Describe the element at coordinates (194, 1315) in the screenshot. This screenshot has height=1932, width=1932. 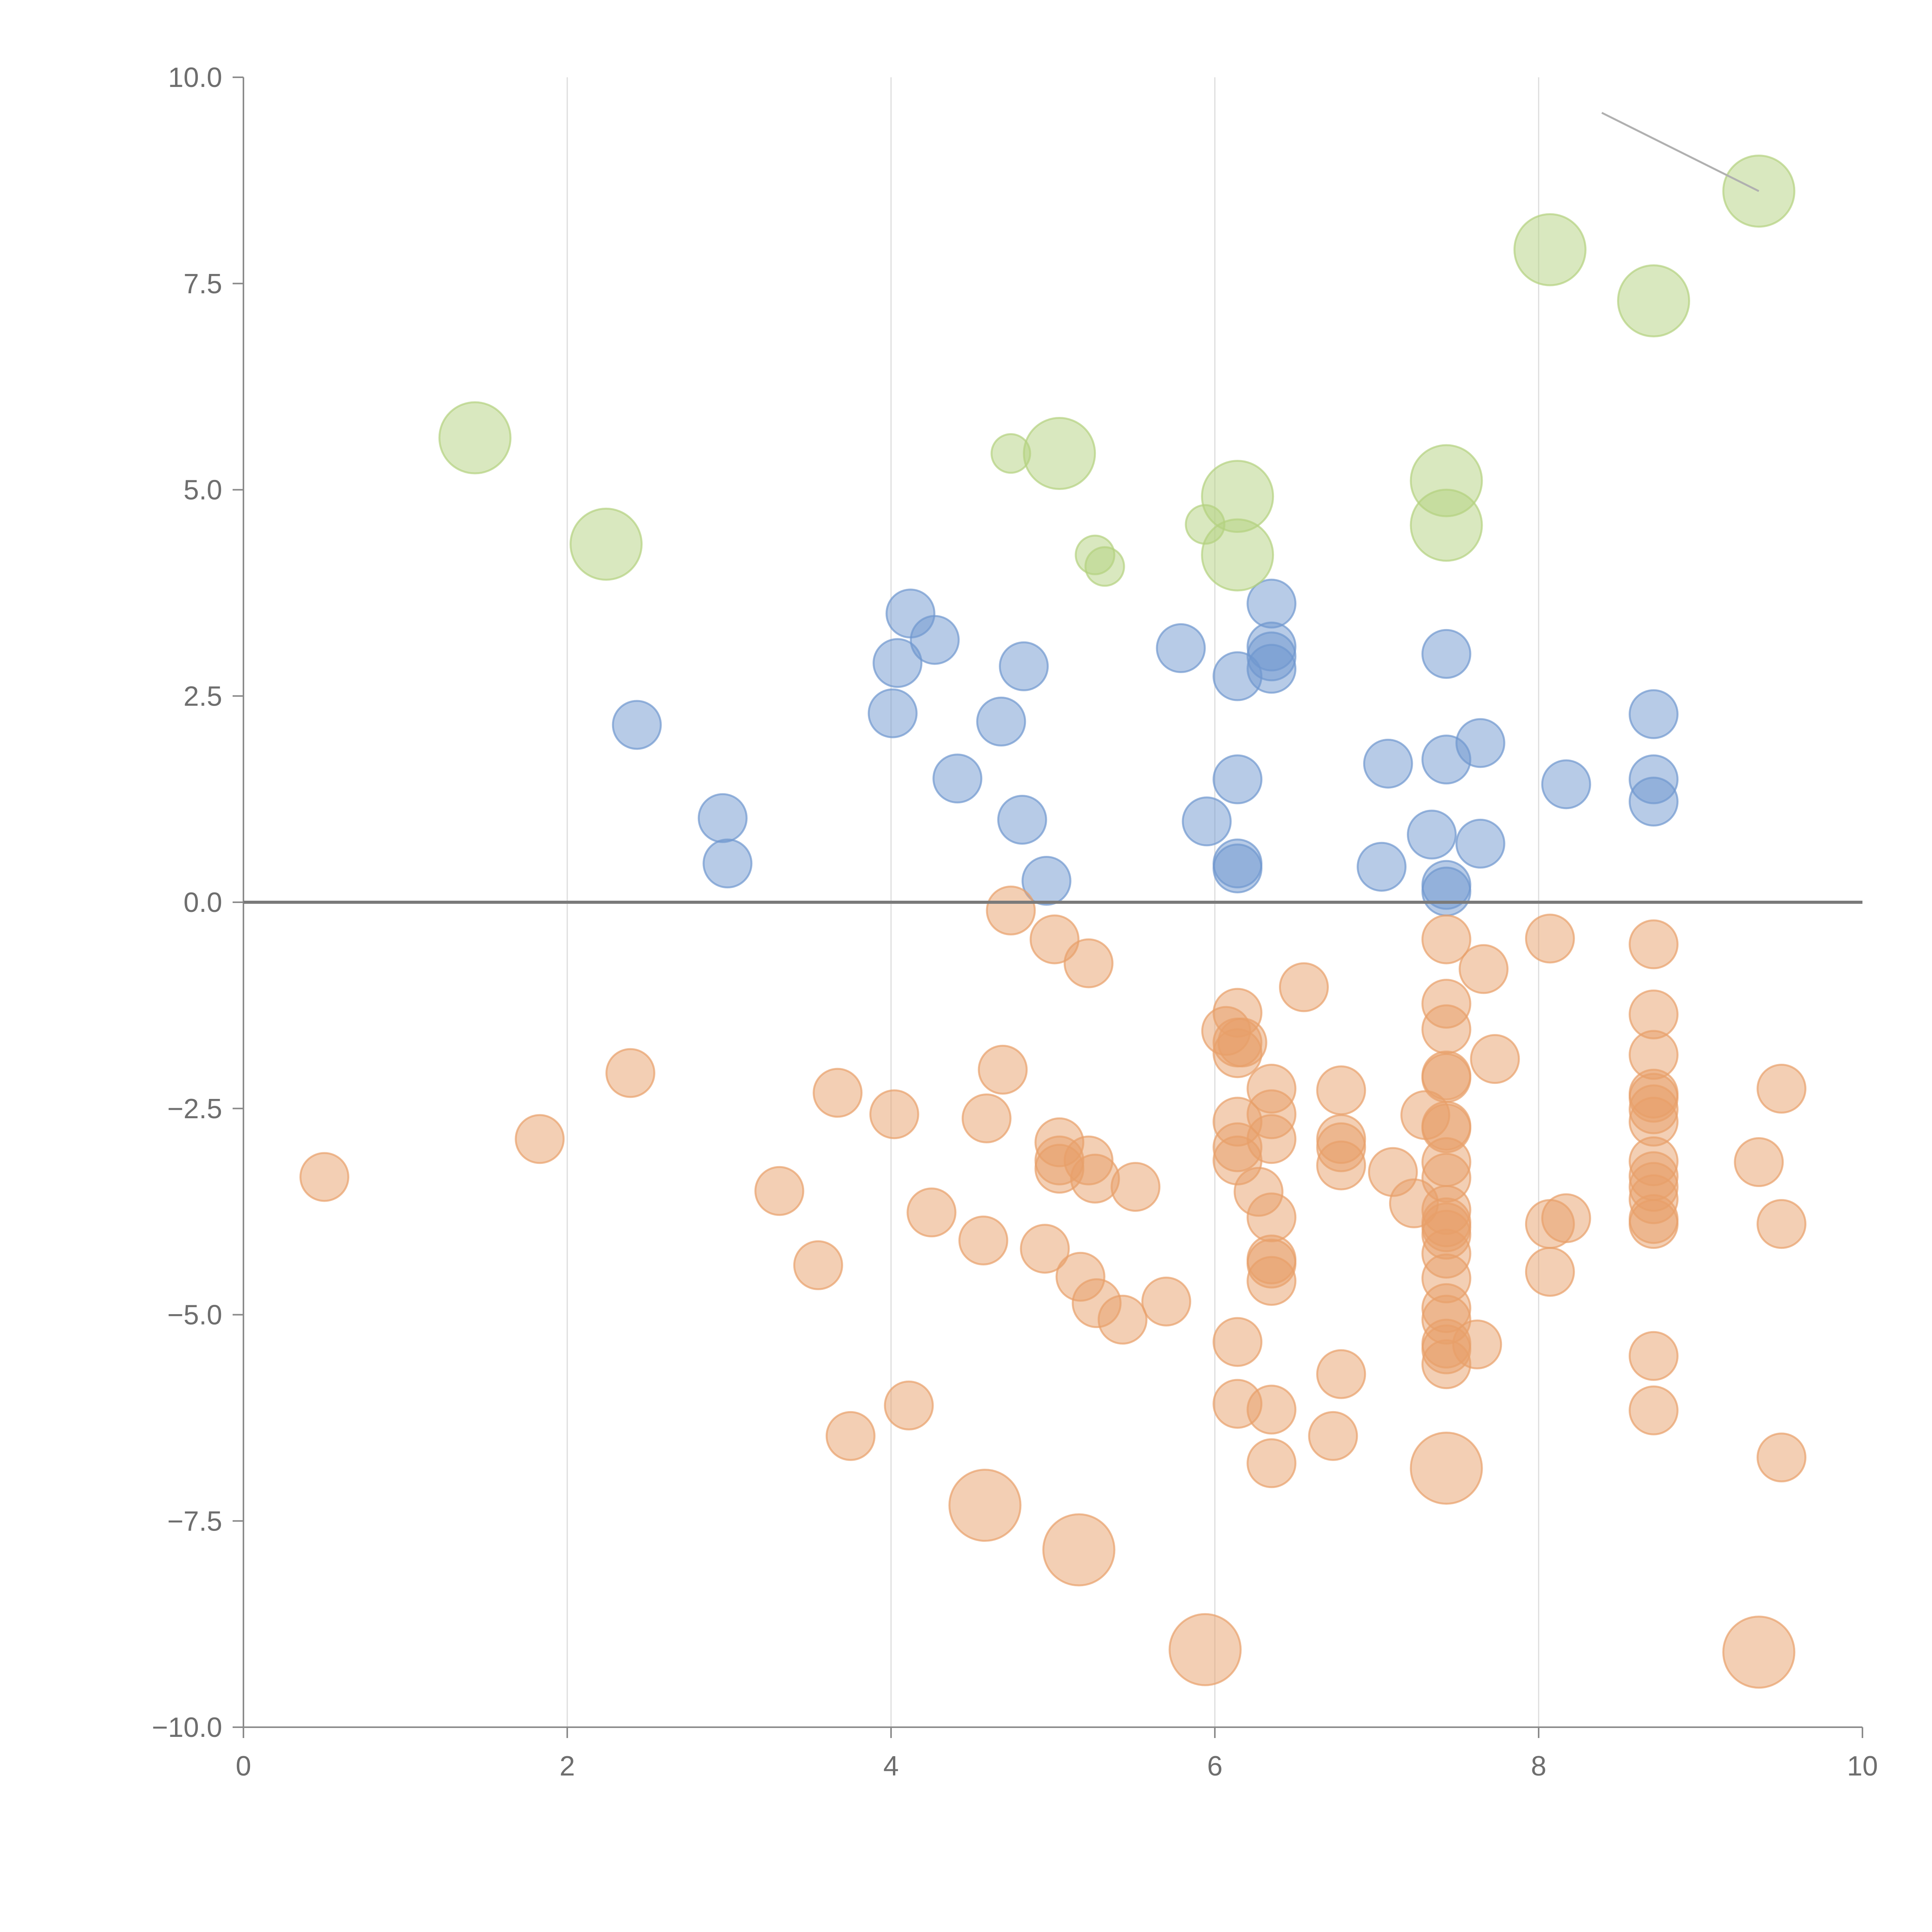
I see `y-tick-label: −5.0` at that location.